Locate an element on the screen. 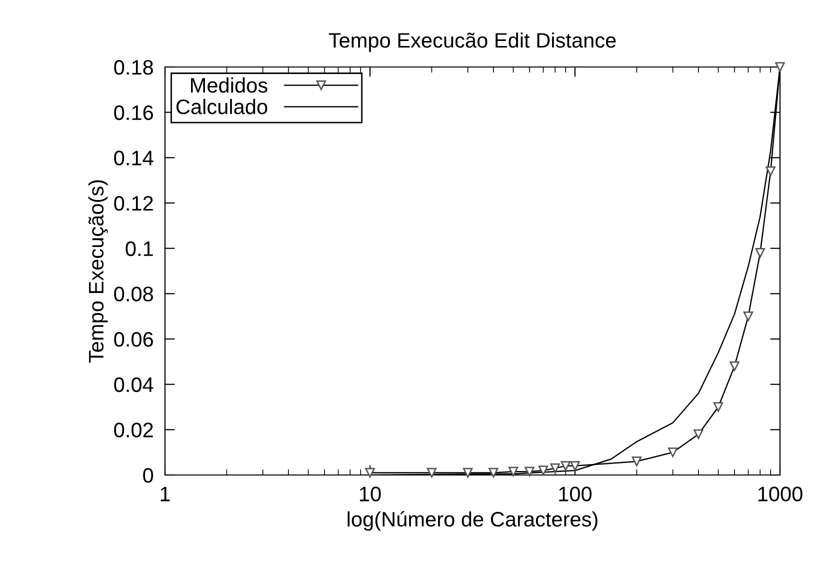 This screenshot has height=564, width=820. chart-title: Tempo Execucão Edit Distance is located at coordinates (472, 42).